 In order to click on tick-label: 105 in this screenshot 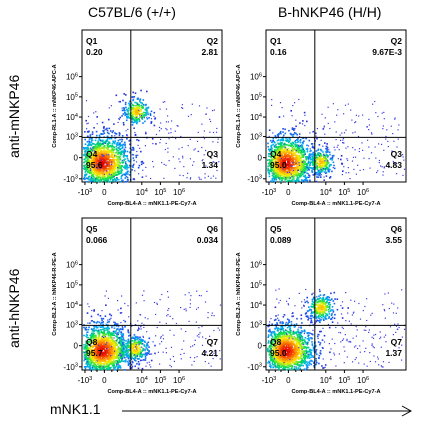, I will do `click(344, 192)`.